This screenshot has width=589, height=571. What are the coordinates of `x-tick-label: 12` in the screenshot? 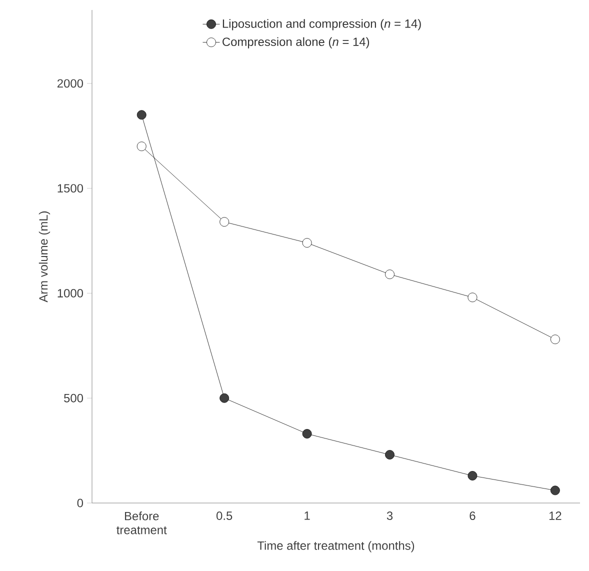 It's located at (555, 516).